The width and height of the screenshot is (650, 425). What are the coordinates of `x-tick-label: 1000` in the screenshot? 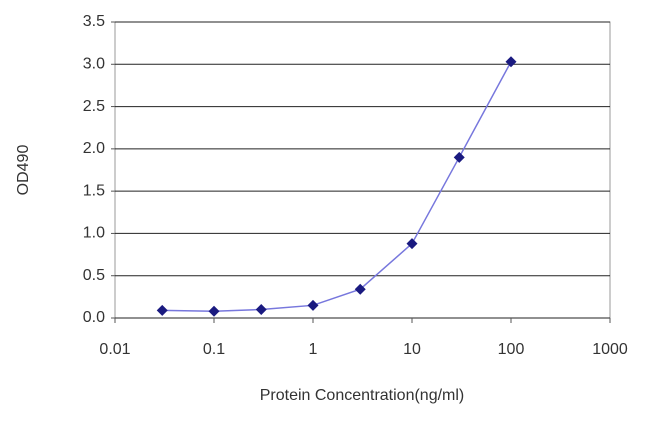 It's located at (610, 349).